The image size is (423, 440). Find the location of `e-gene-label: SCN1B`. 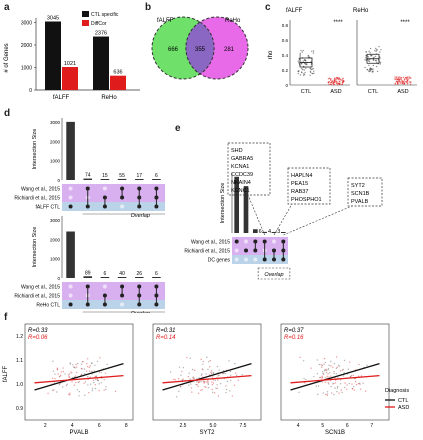

e-gene-label: SCN1B is located at coordinates (360, 194).